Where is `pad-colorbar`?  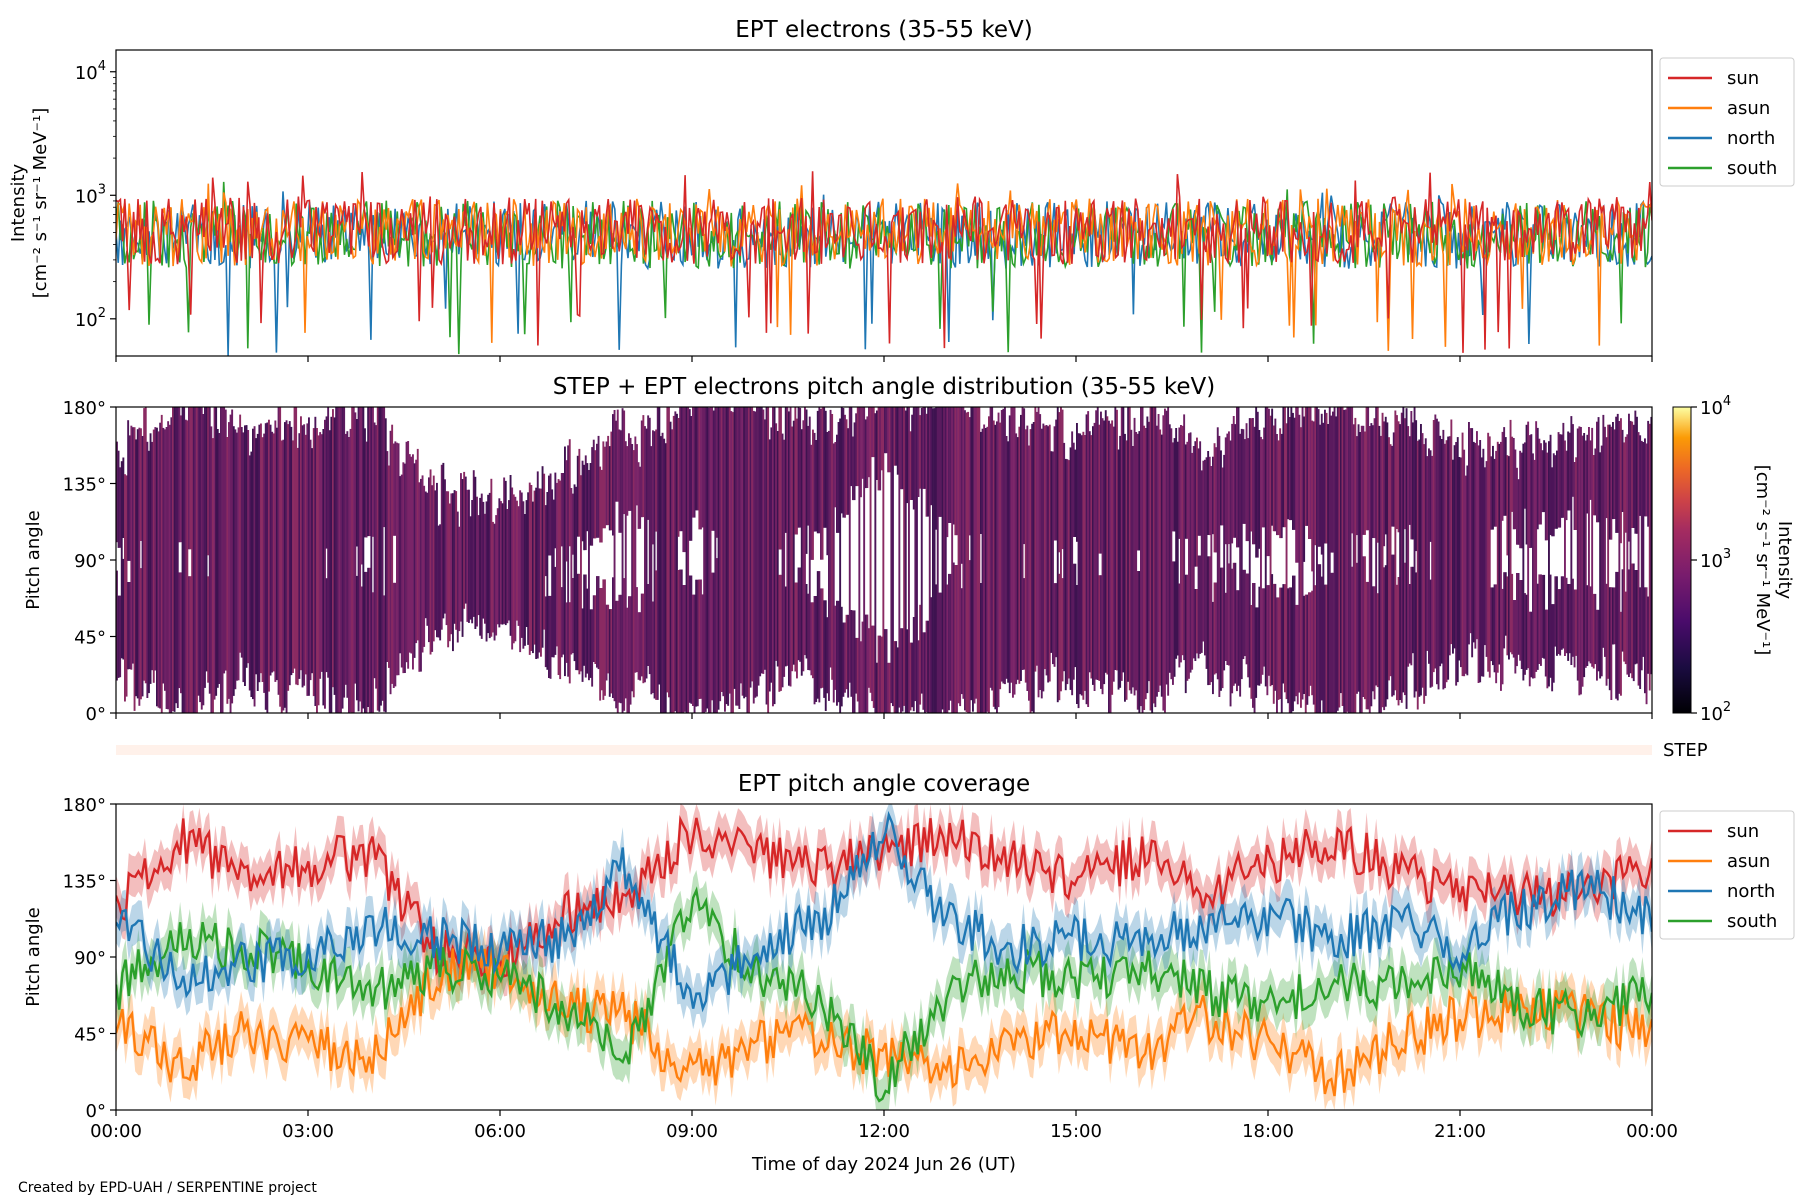 pad-colorbar is located at coordinates (1682, 560).